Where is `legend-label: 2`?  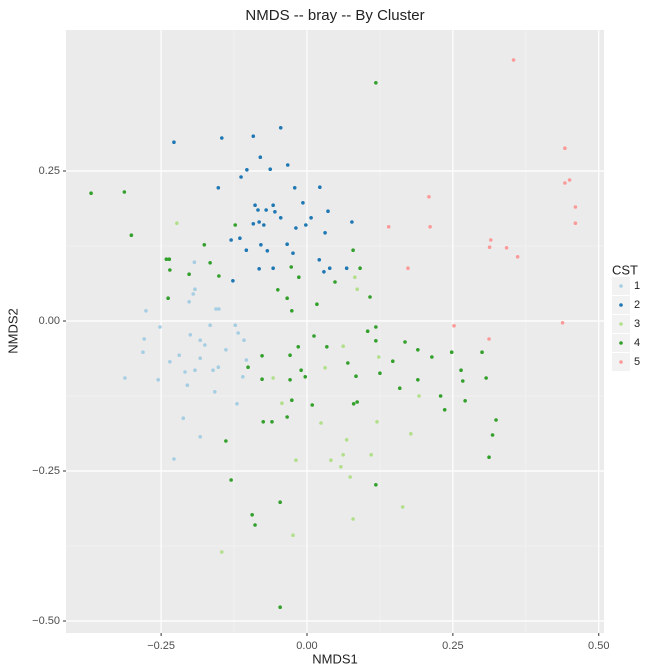 legend-label: 2 is located at coordinates (637, 305).